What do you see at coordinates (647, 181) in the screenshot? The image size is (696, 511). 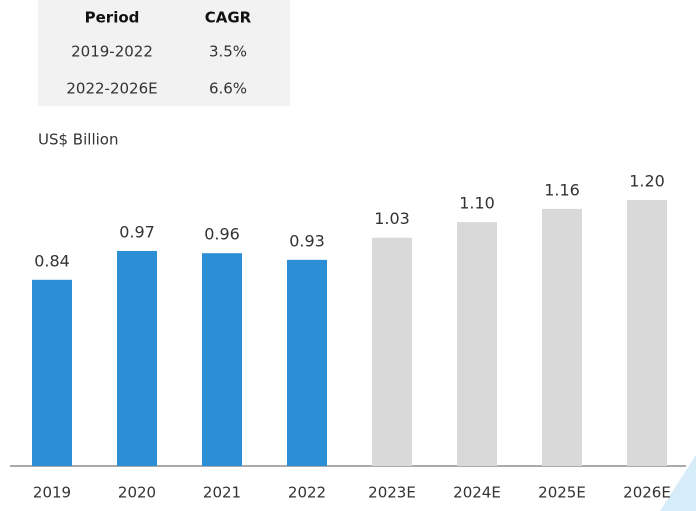 I see `value-label: 1.20` at bounding box center [647, 181].